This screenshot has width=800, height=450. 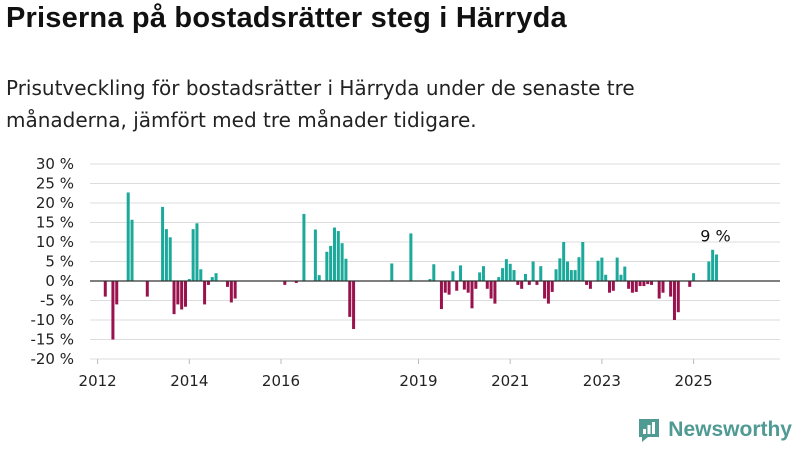 I want to click on y-tick-label: -20 %, so click(x=52, y=359).